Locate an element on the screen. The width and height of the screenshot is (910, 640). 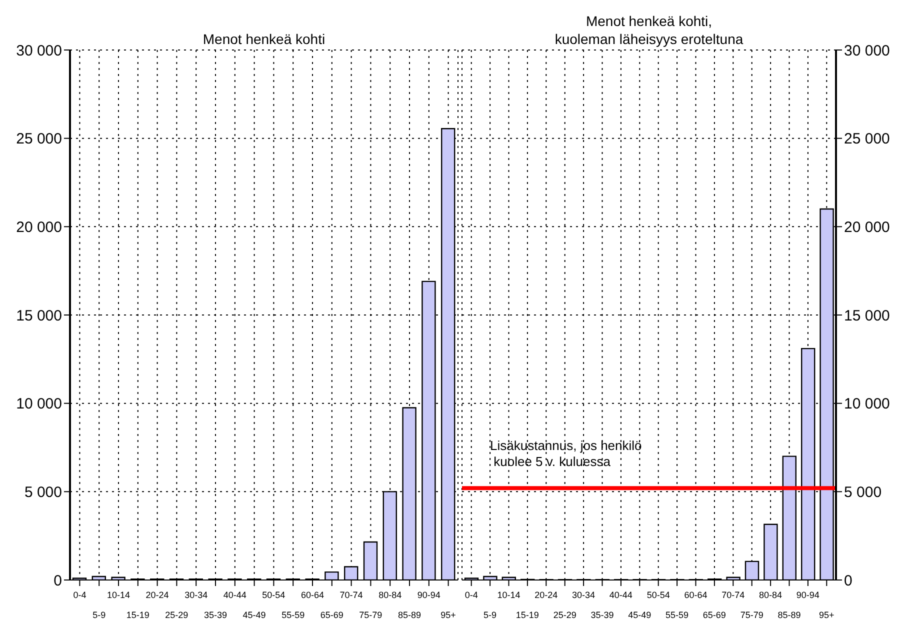
ref-line-label: Lisäkustannus, jos henkilö kuolee 5 v. kuluessa is located at coordinates (566, 454).